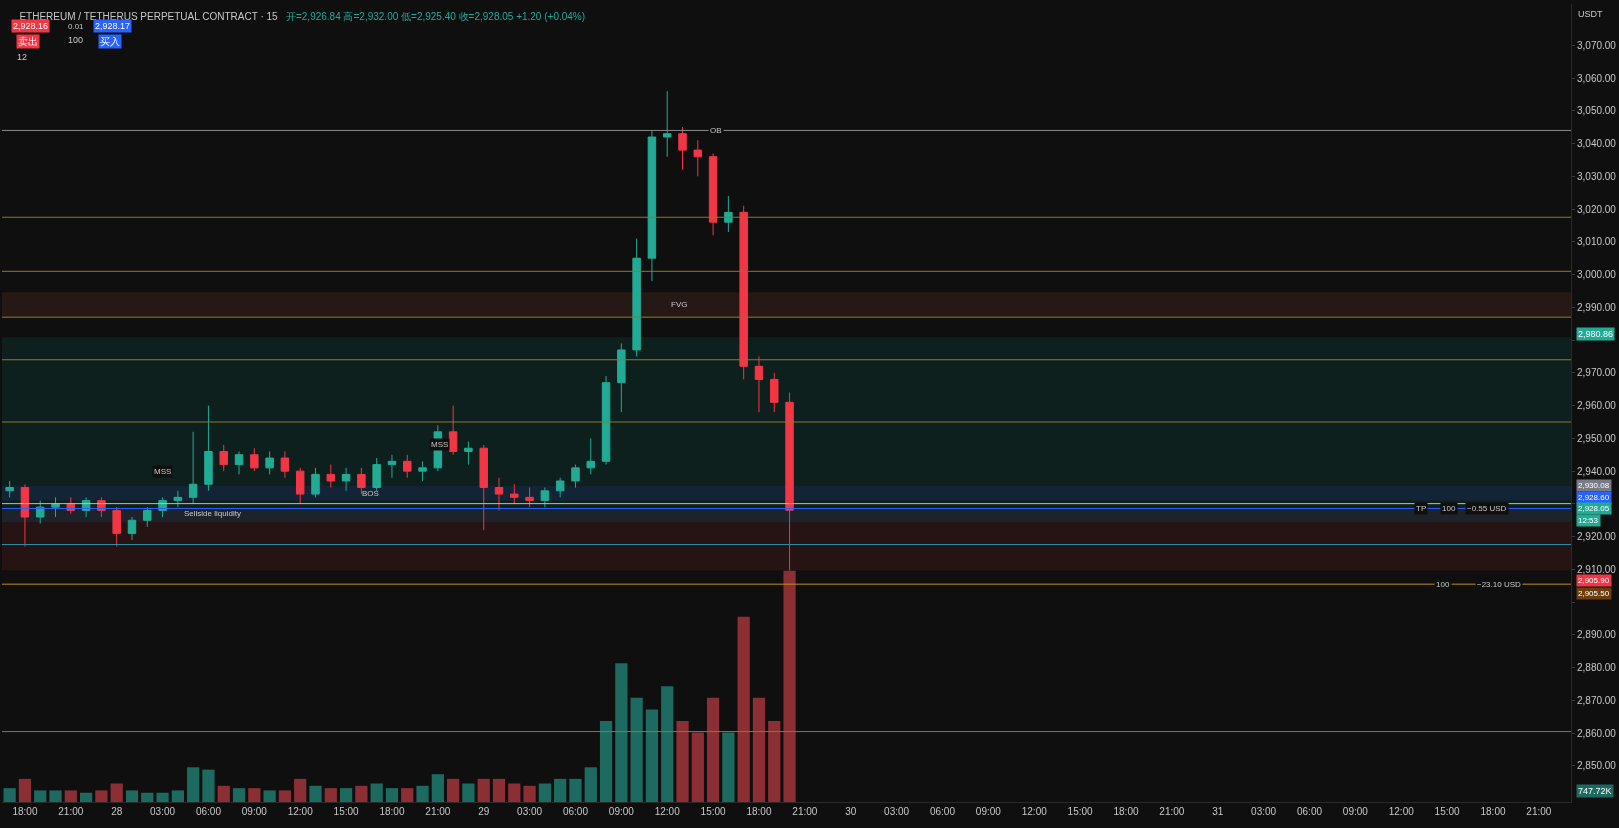  What do you see at coordinates (1218, 811) in the screenshot?
I see `x-tick-label: 31` at bounding box center [1218, 811].